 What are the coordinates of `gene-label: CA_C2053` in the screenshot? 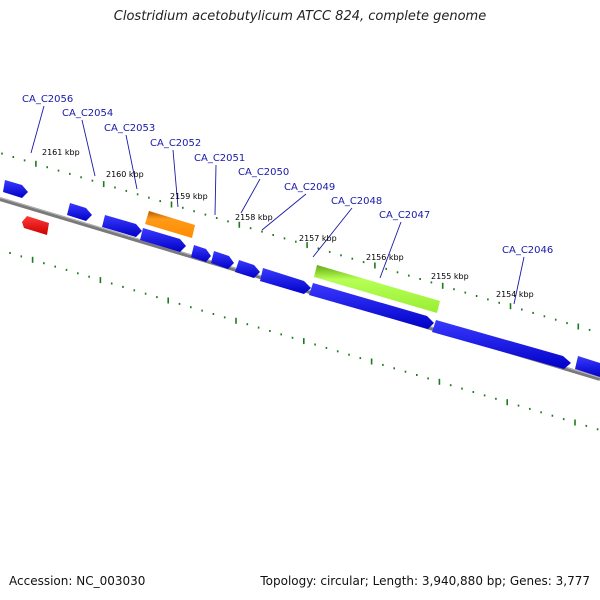 It's located at (129, 128).